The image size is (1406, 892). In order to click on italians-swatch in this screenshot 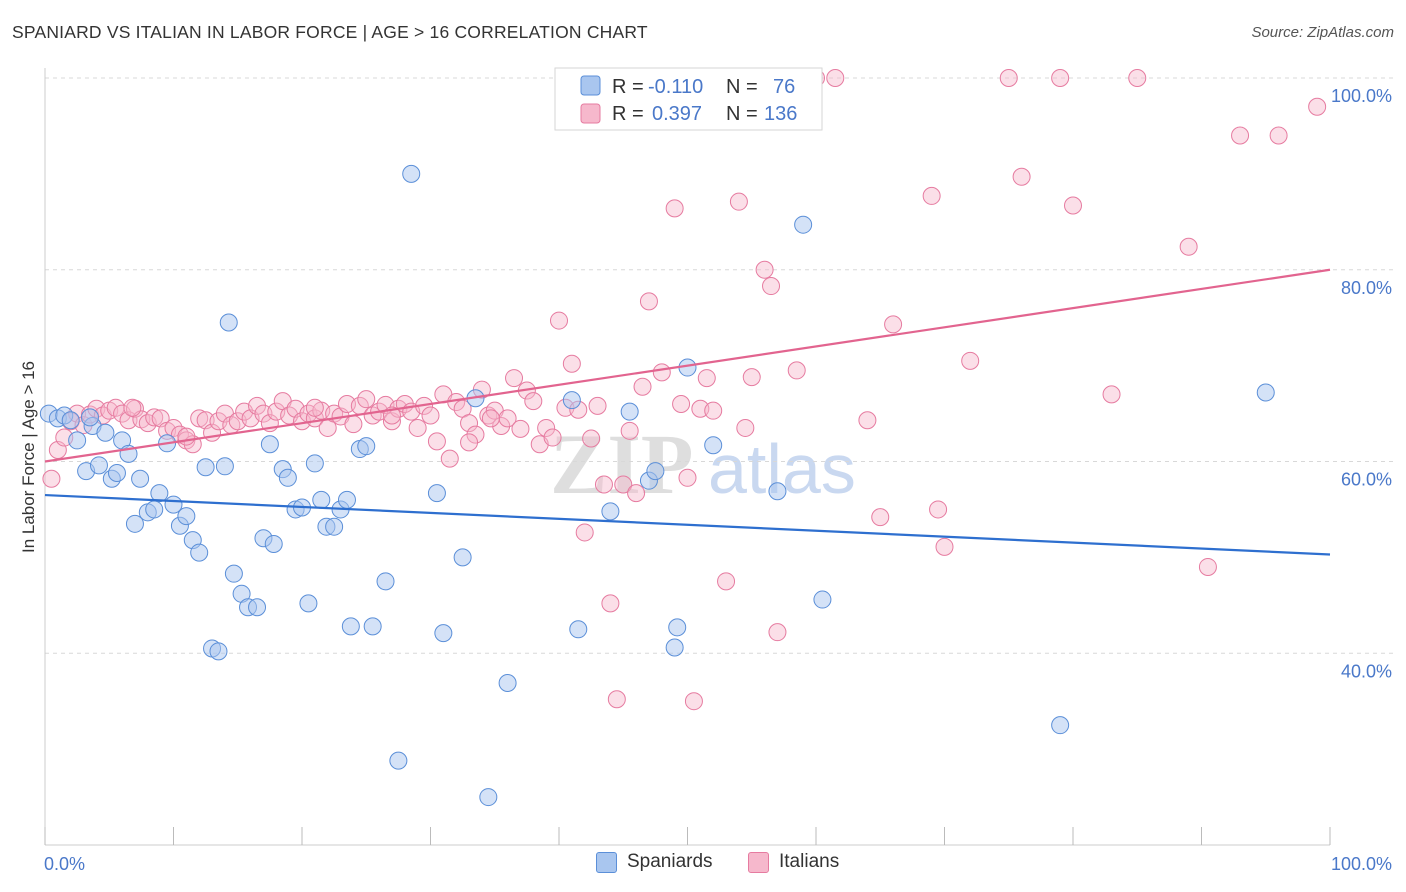, I will do `click(758, 862)`.